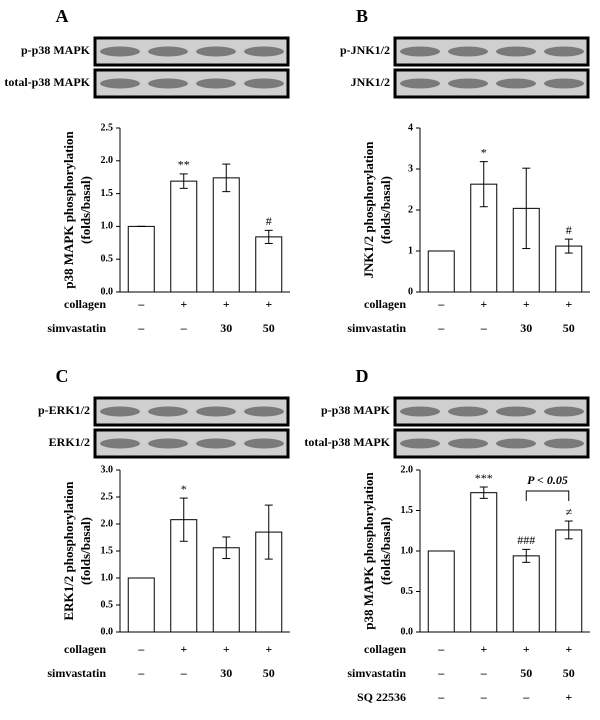 The height and width of the screenshot is (720, 600). I want to click on y-tick-label: 4, so click(410, 127).